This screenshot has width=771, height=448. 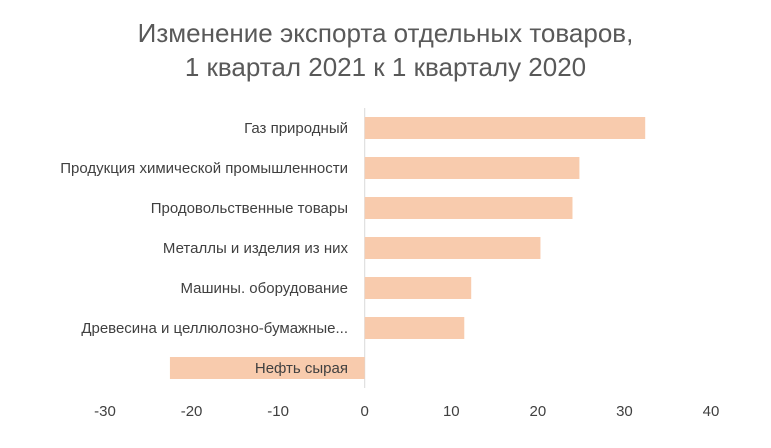 What do you see at coordinates (711, 411) in the screenshot?
I see `x-tick-label: 40` at bounding box center [711, 411].